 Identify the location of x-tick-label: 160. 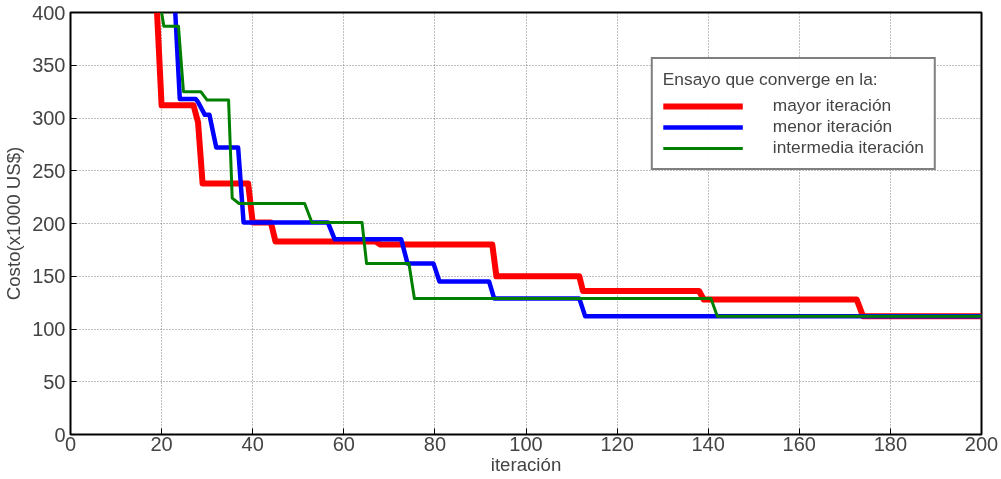
(799, 443).